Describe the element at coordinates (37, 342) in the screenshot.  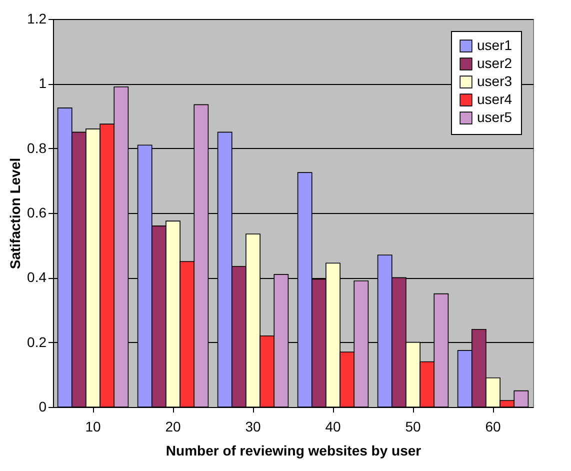
I see `y-tick-label: 0.2` at that location.